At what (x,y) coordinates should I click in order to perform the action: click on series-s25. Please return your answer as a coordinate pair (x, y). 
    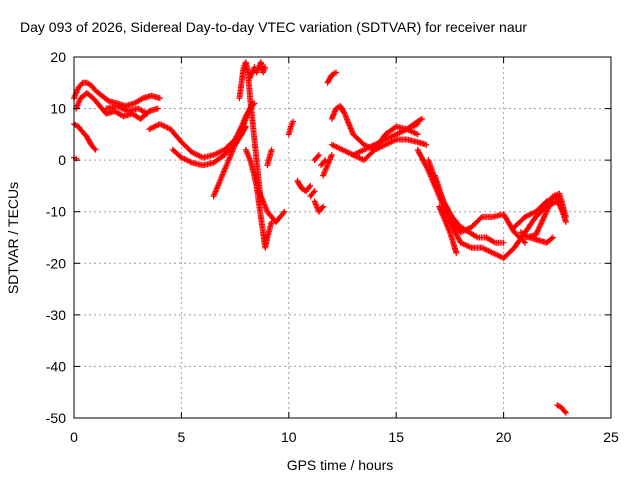
    Looking at the image, I should click on (414, 124).